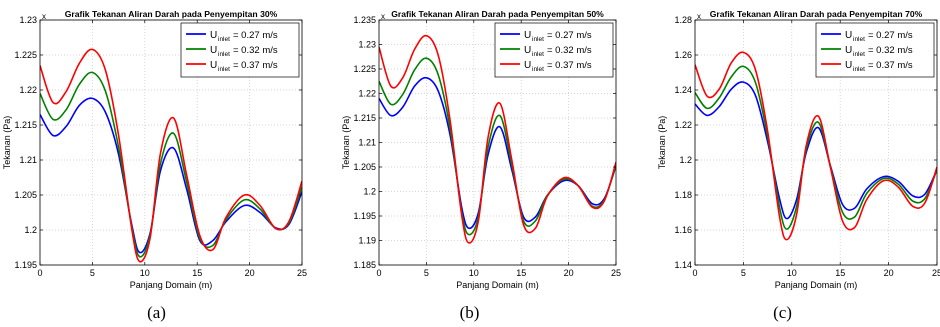  I want to click on chart-caption: (c), so click(782, 312).